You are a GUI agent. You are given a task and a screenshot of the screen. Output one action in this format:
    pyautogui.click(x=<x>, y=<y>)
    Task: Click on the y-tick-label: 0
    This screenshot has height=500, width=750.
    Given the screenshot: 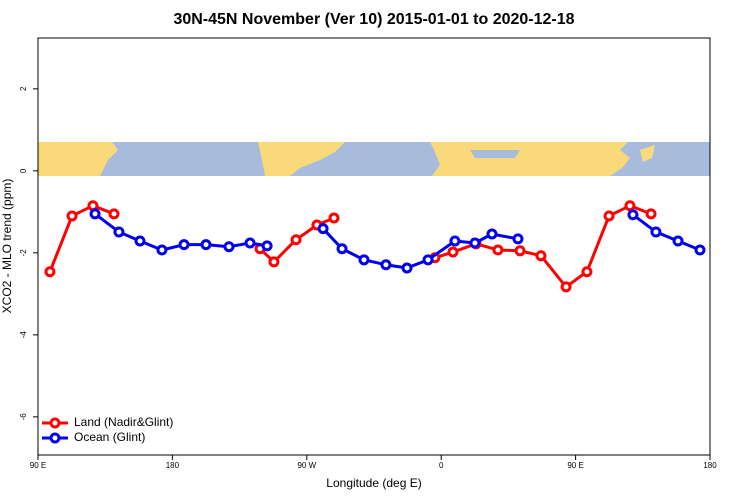 What is the action you would take?
    pyautogui.click(x=23, y=170)
    